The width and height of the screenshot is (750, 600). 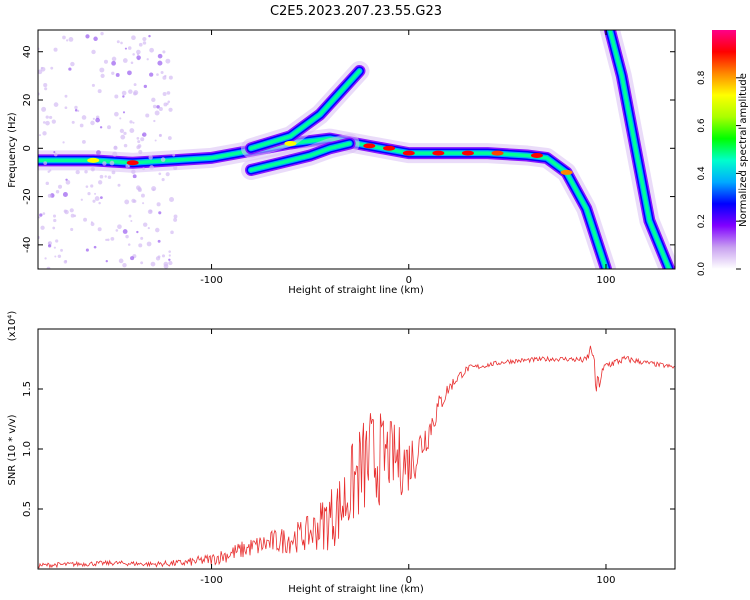 What do you see at coordinates (497, 153) in the screenshot?
I see `spectrogram-peak` at bounding box center [497, 153].